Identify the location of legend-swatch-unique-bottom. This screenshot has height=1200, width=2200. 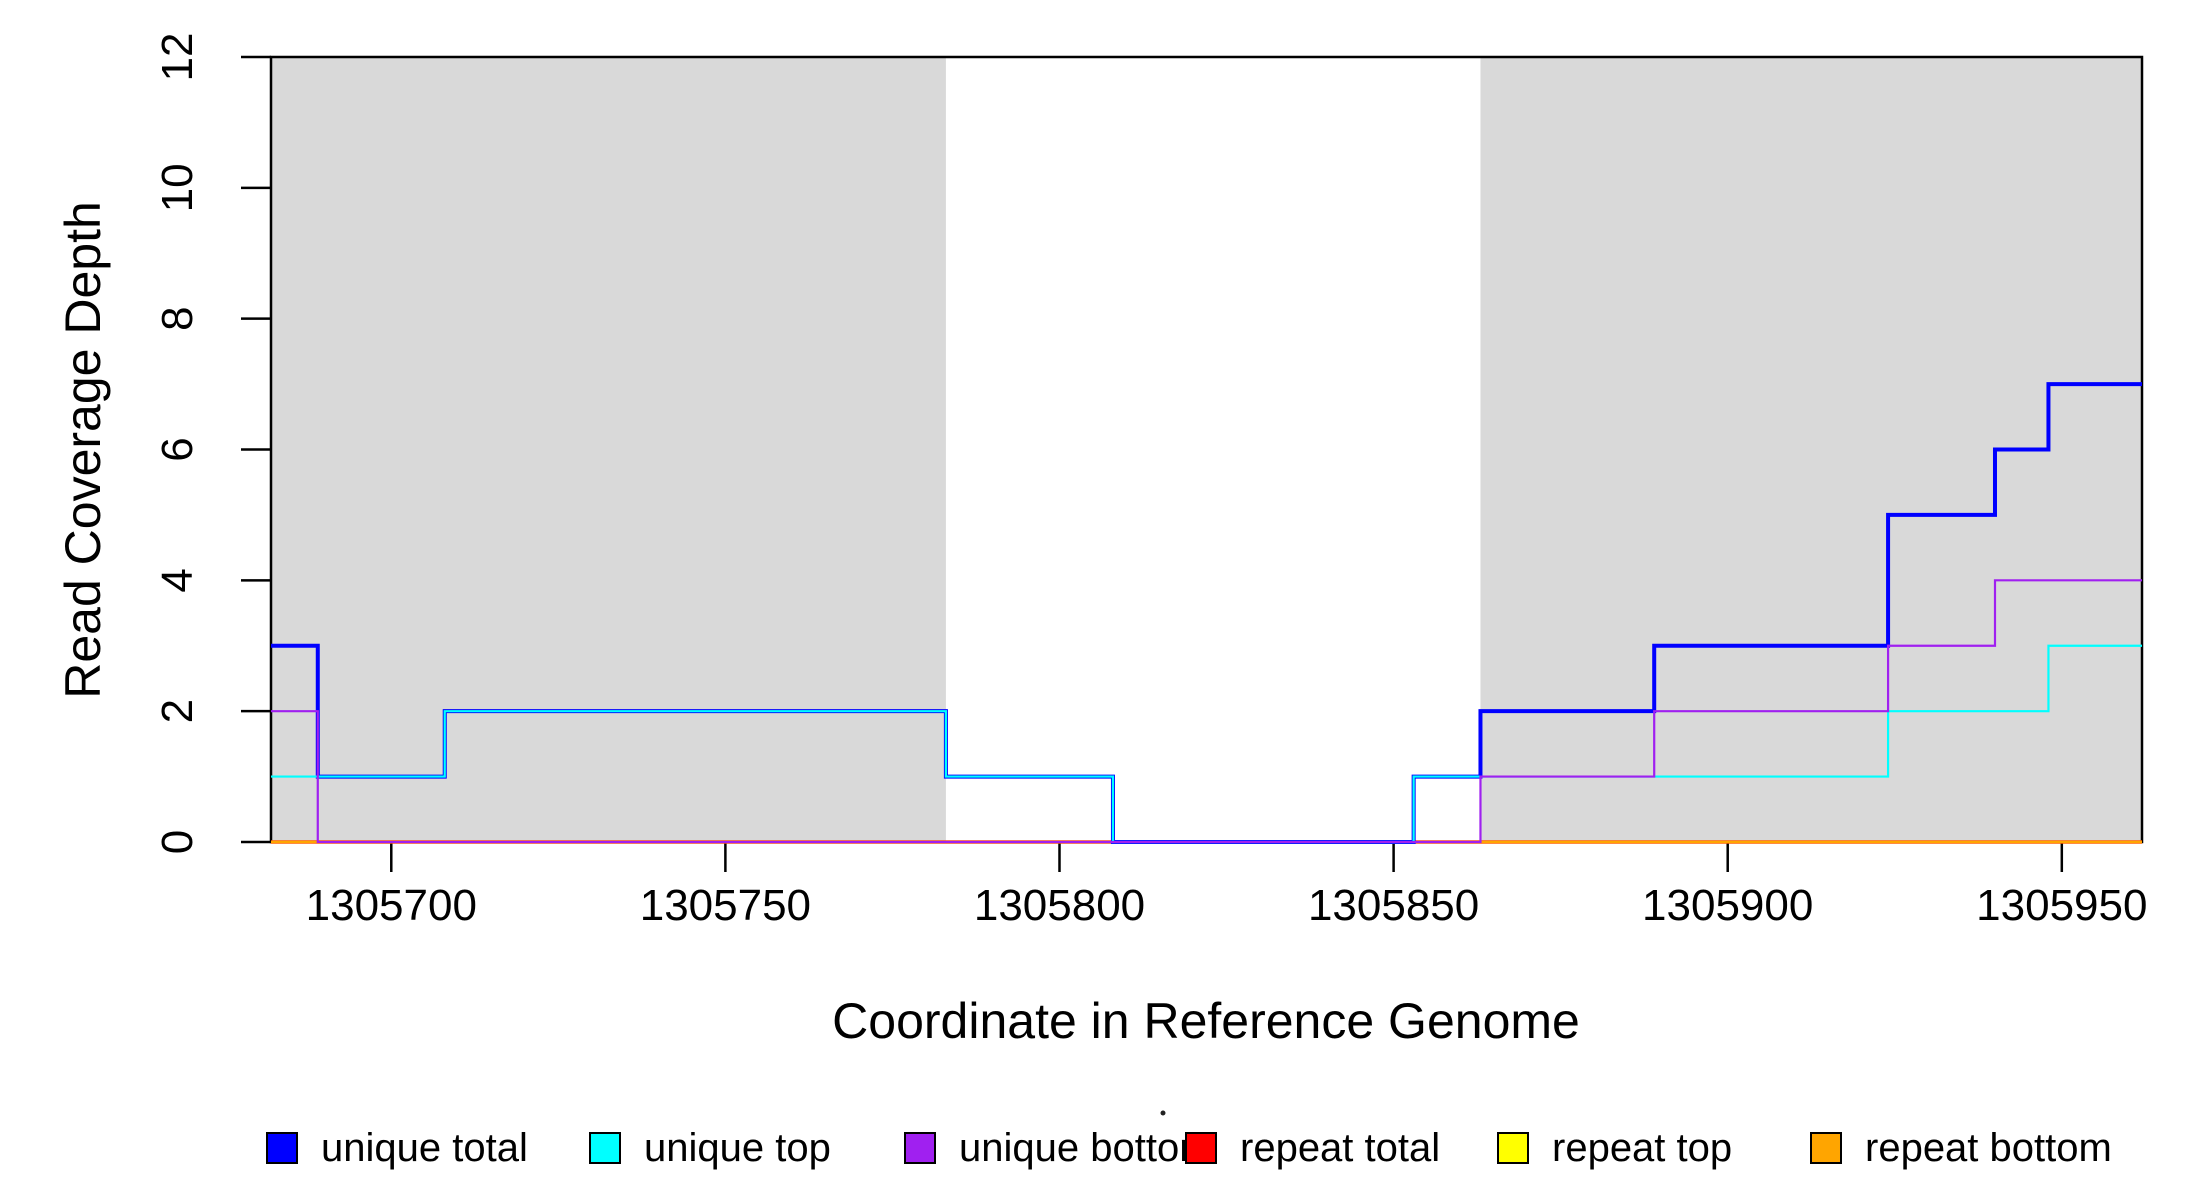
(920, 1148).